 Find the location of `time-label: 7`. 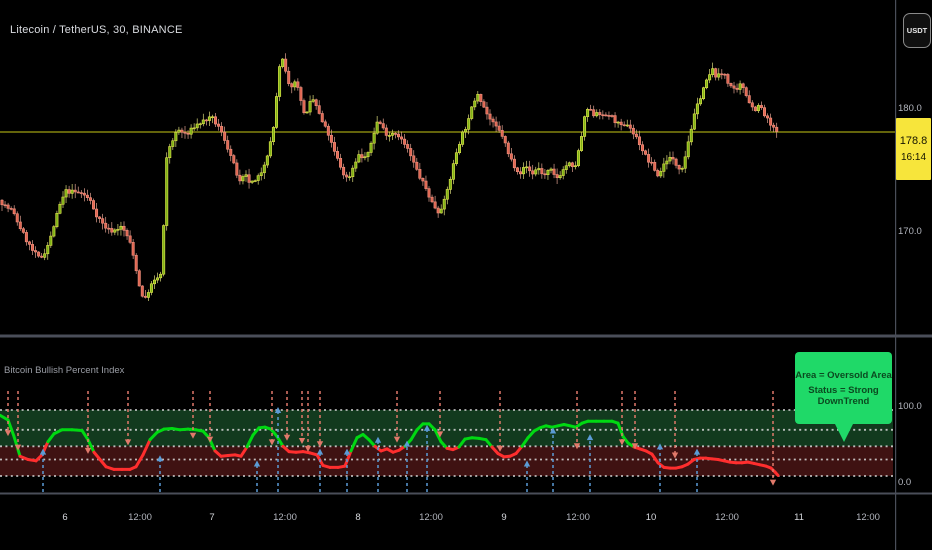

time-label: 7 is located at coordinates (212, 517).